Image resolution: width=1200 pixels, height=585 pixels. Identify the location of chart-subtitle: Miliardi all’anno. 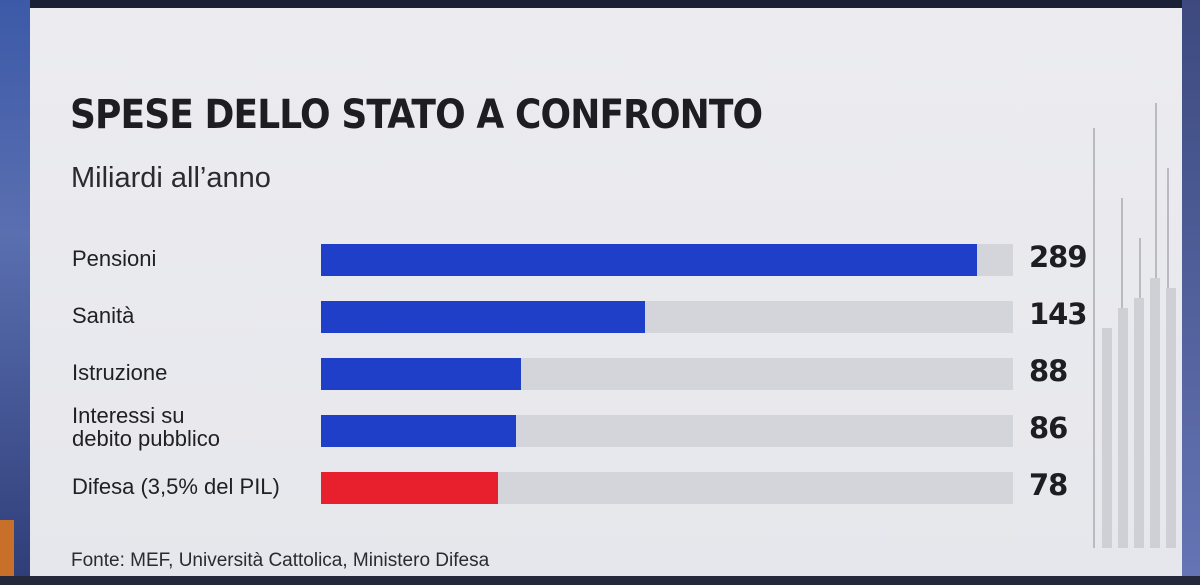
(171, 178).